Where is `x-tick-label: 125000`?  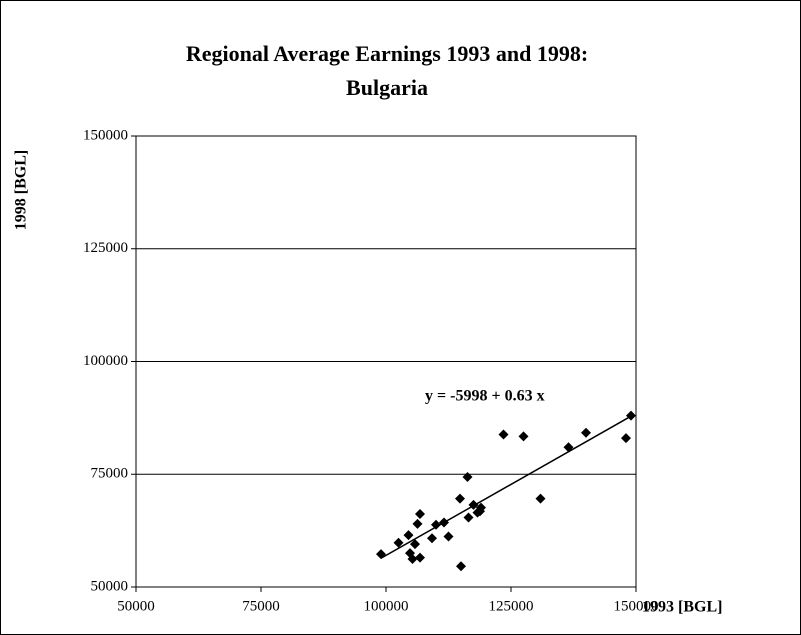 x-tick-label: 125000 is located at coordinates (511, 606).